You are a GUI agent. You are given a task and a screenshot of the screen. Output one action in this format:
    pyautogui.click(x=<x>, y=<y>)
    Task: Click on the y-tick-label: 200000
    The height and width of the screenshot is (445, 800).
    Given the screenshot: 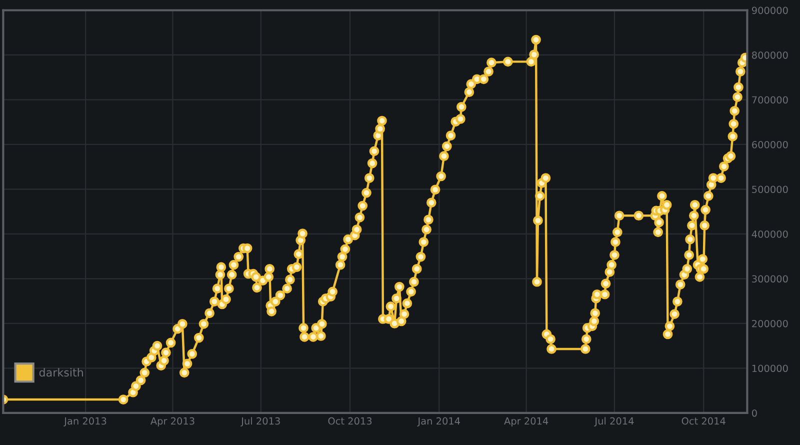 What is the action you would take?
    pyautogui.click(x=770, y=324)
    